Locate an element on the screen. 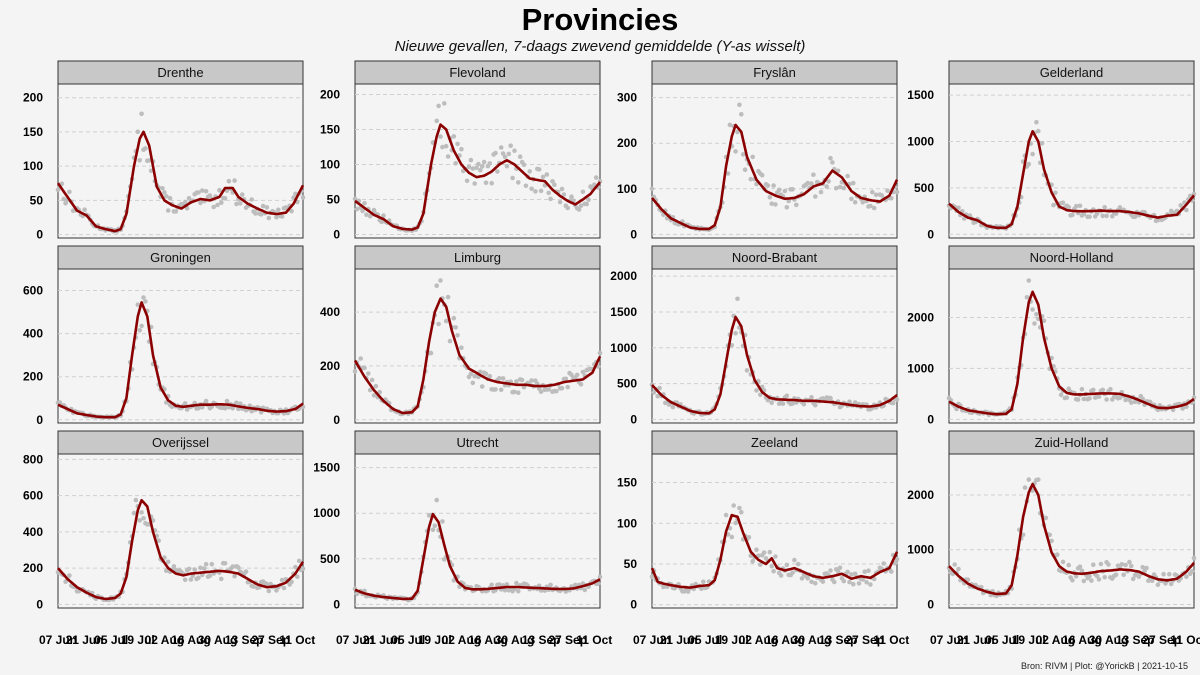  panel-limburg: Limburg 0 200 400 is located at coordinates (461, 336).